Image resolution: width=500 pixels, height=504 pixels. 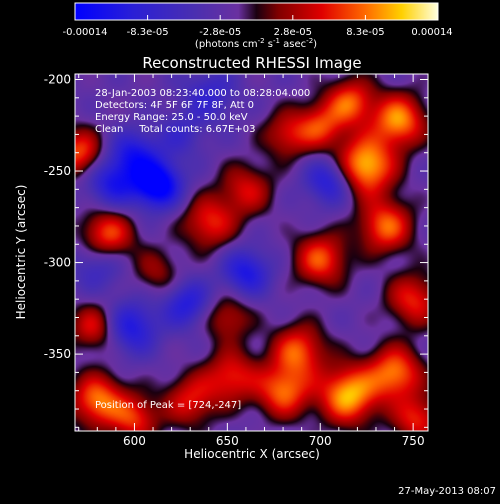 I want to click on annotation-energy-range: Energy Range: 25.0 - 50.0 keV, so click(x=171, y=117).